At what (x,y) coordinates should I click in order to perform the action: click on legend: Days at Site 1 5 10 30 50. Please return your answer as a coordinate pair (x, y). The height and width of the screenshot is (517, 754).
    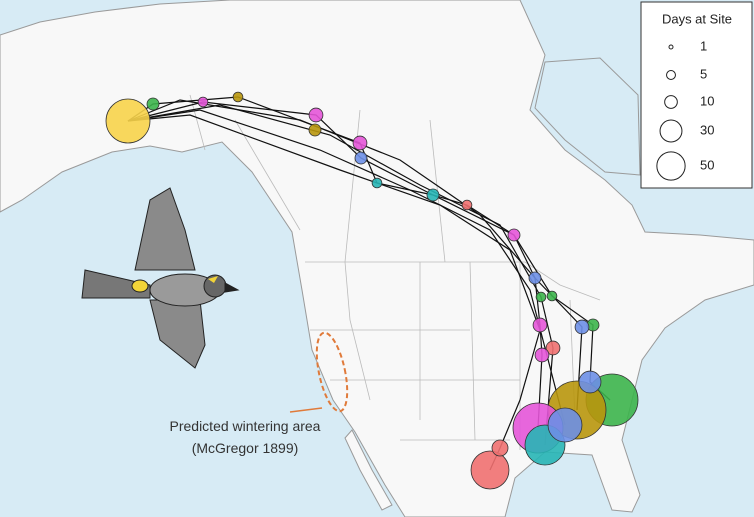
    Looking at the image, I should click on (696, 95).